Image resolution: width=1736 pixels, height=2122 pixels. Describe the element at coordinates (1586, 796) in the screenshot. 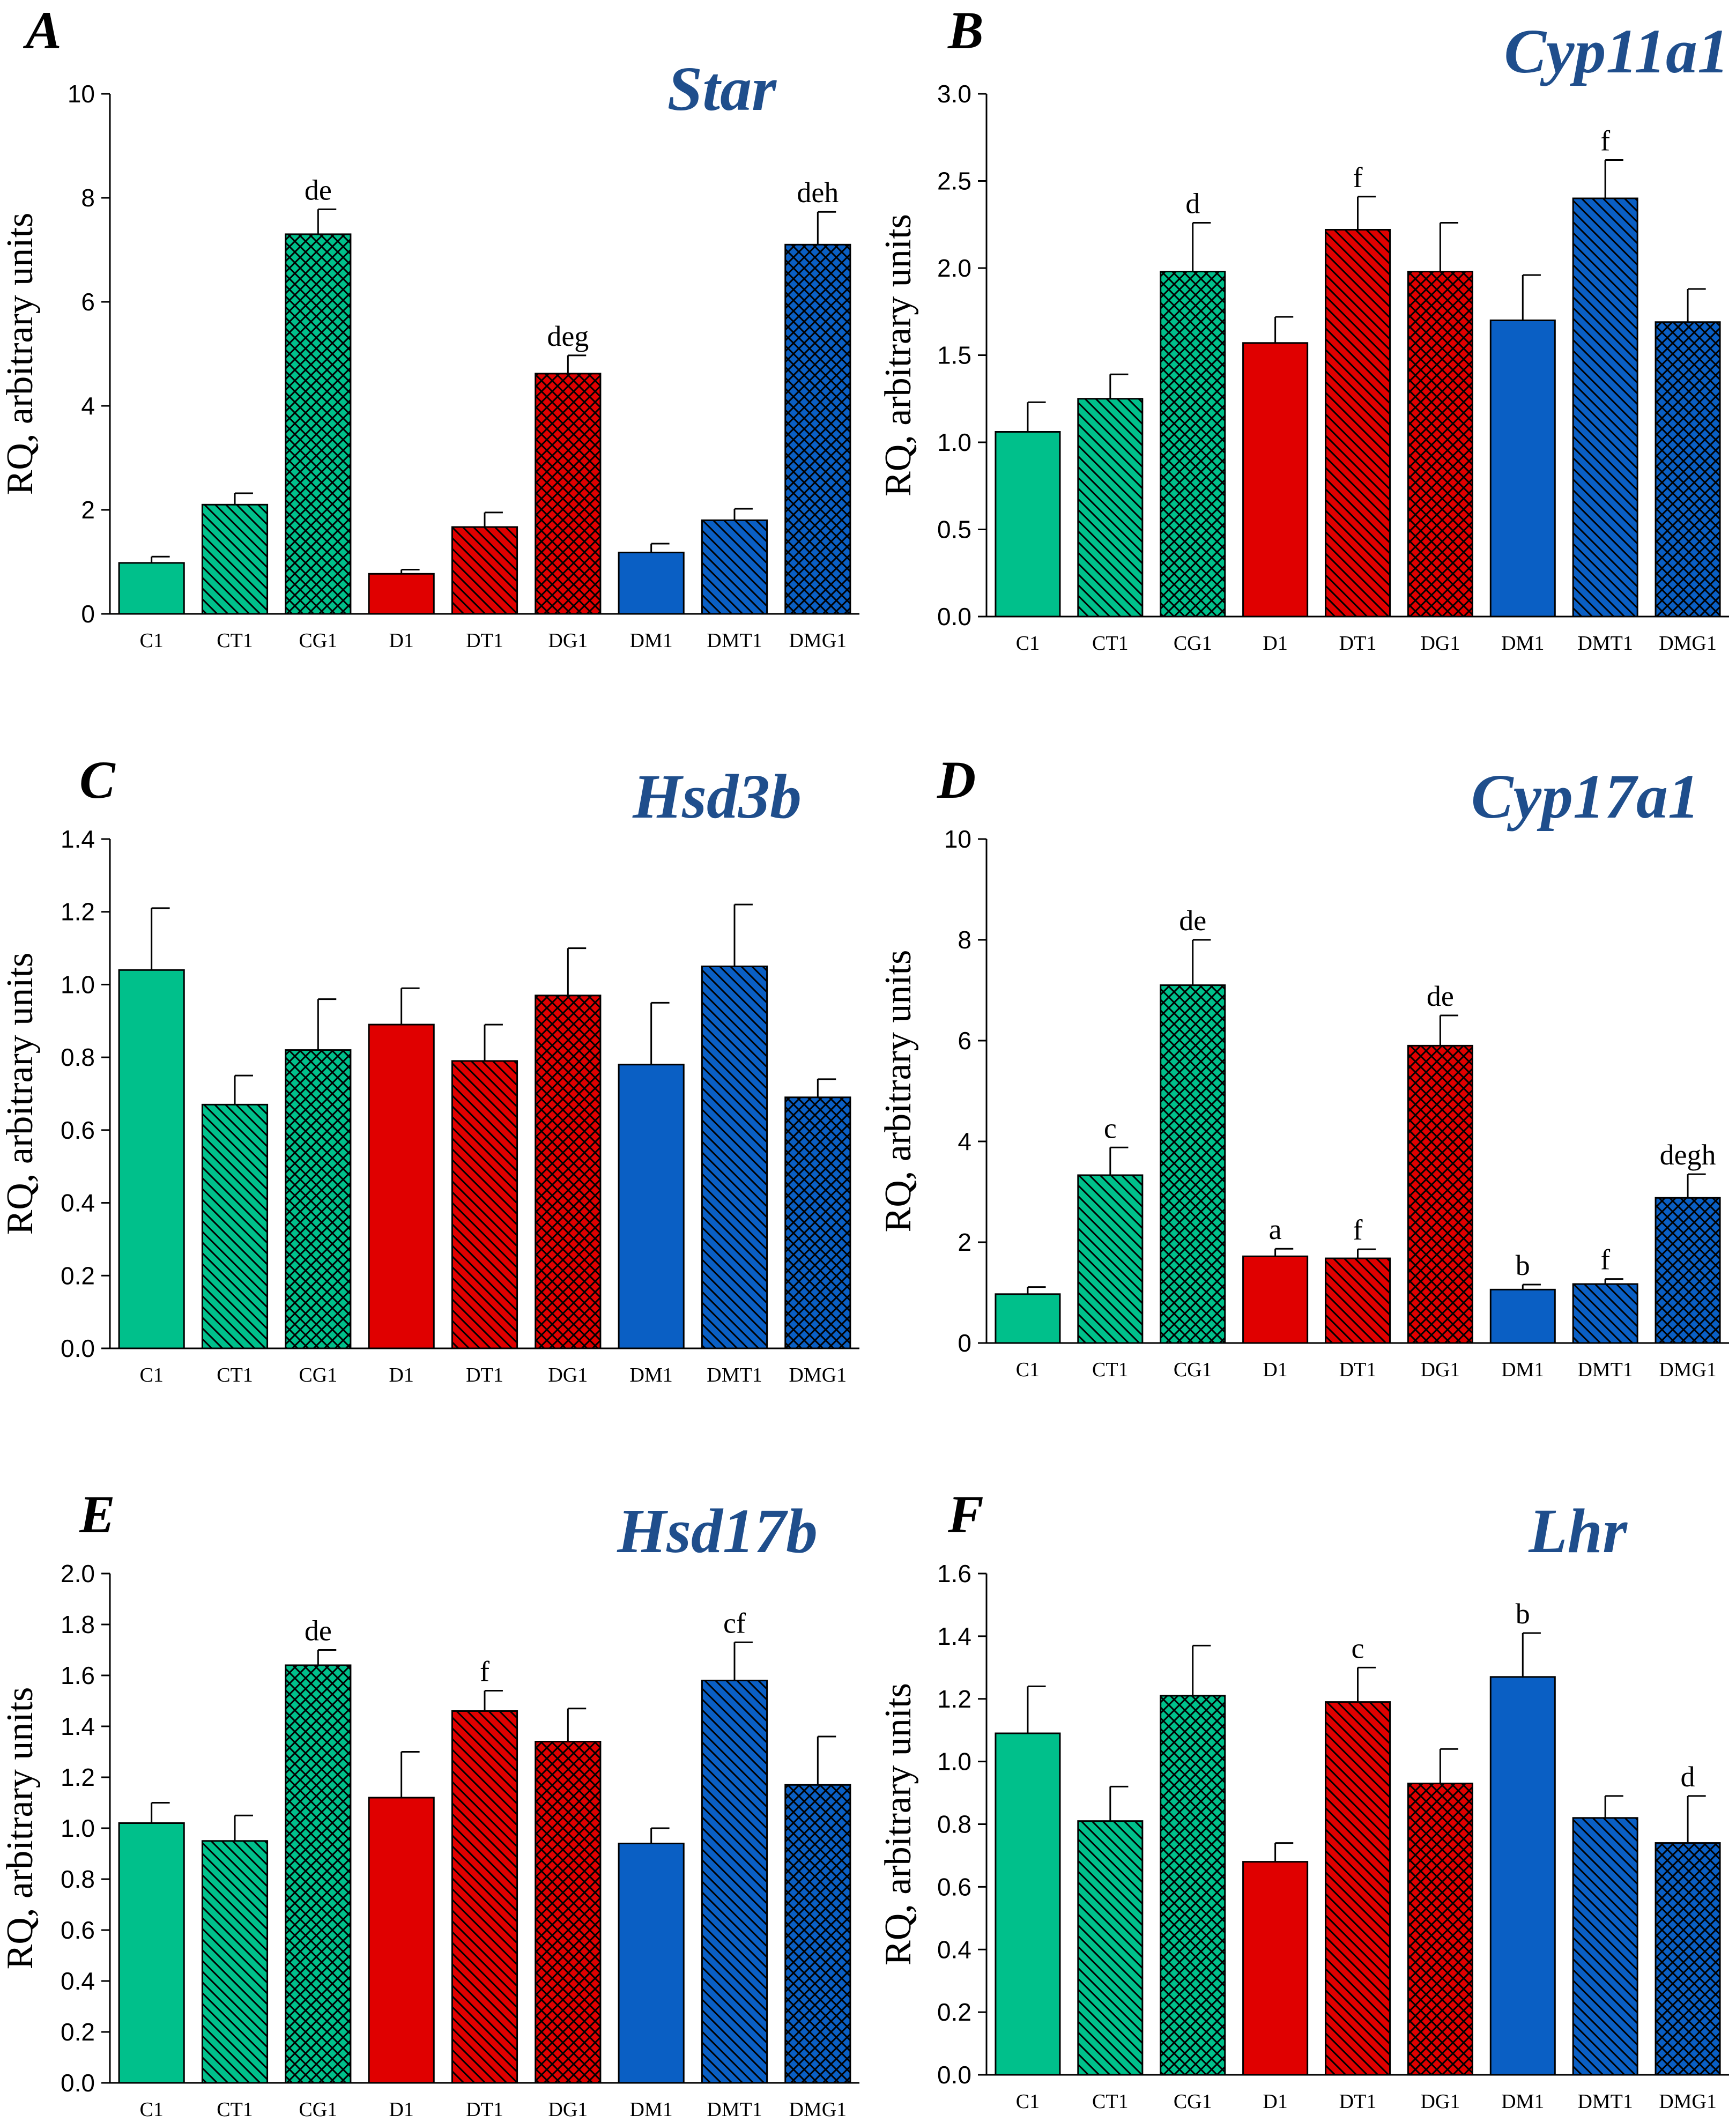

I see `chart-title: Cyp17a1` at that location.